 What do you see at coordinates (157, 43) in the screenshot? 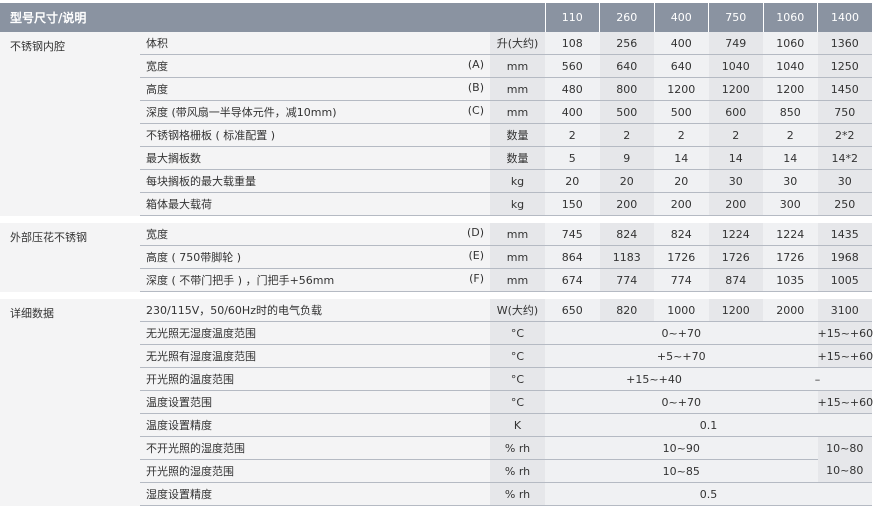
I see `description-text: 体积` at bounding box center [157, 43].